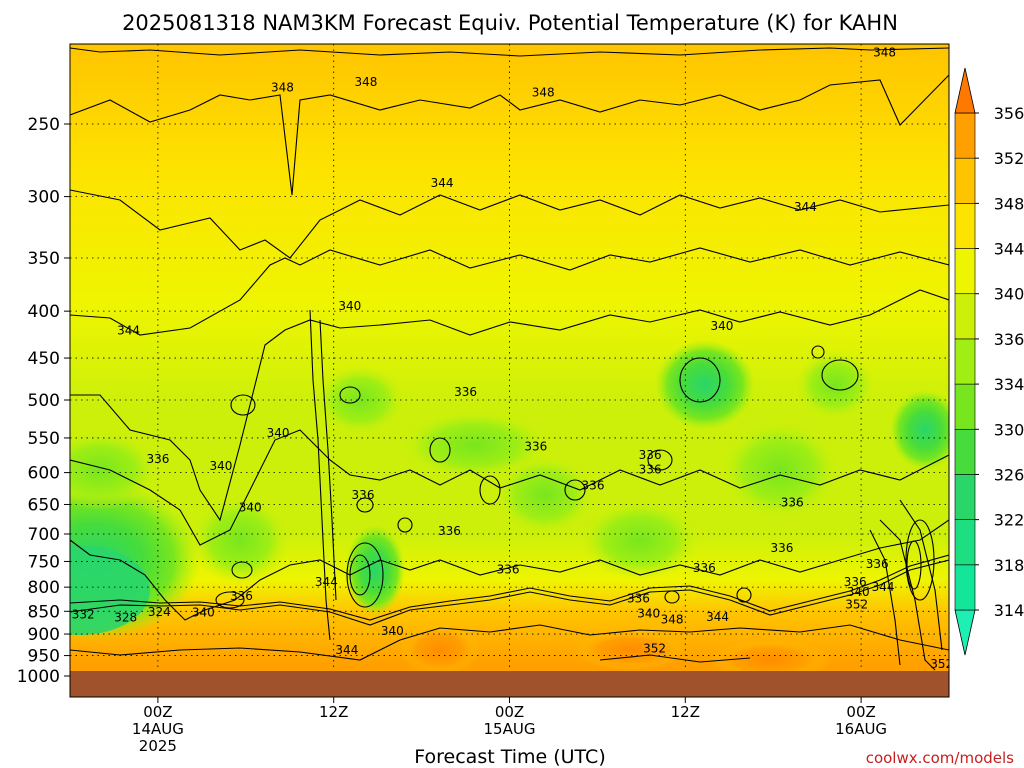  Describe the element at coordinates (1009, 384) in the screenshot. I see `colorbar-label: 334` at that location.